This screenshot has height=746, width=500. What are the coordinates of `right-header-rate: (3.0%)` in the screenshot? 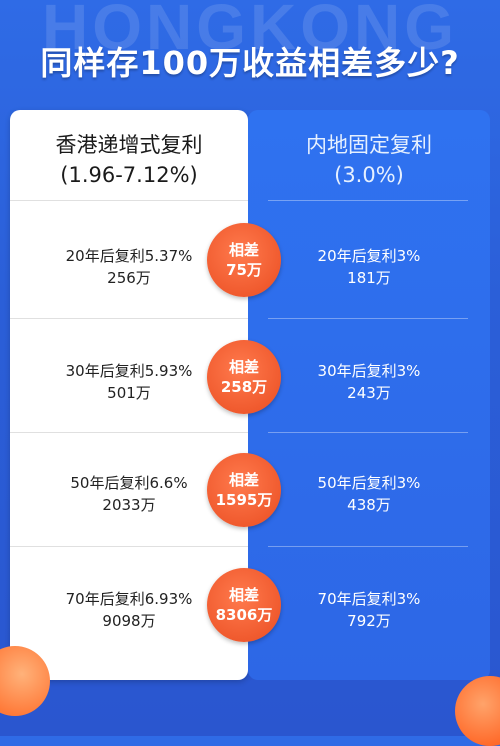 It's located at (369, 175).